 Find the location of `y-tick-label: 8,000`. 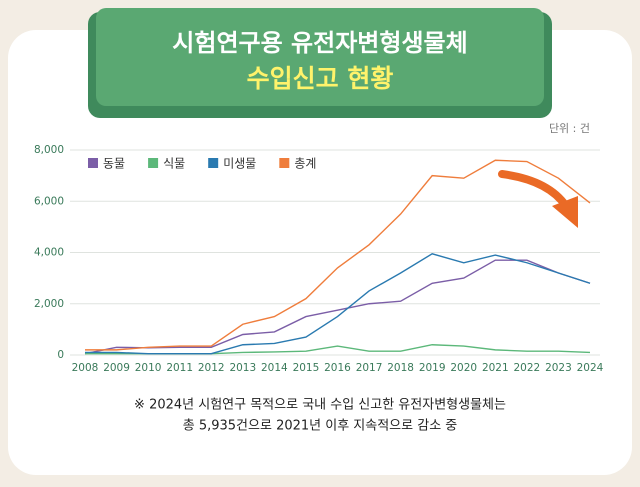

y-tick-label: 8,000 is located at coordinates (49, 150).